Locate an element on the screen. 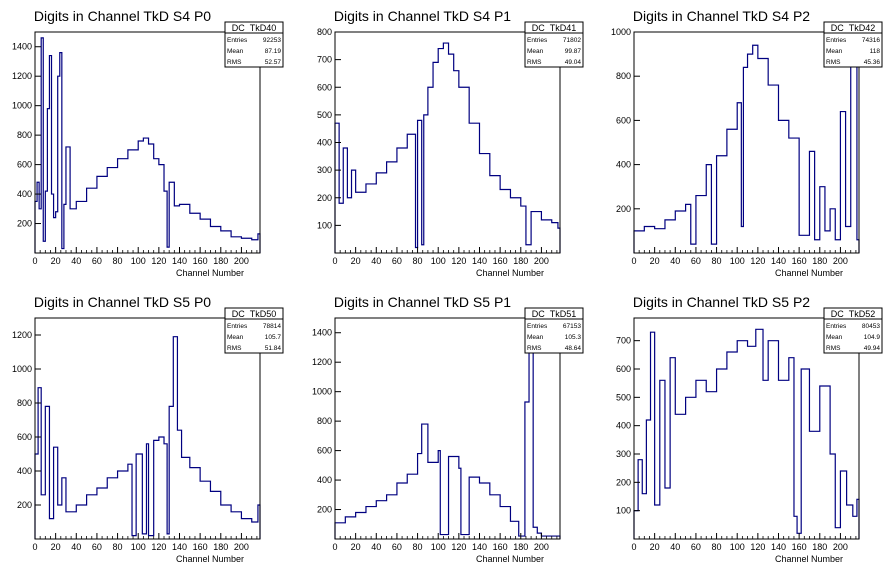 This screenshot has height=574, width=896. chart-title: Digits in Channel TkD S4 P0 is located at coordinates (122, 16).